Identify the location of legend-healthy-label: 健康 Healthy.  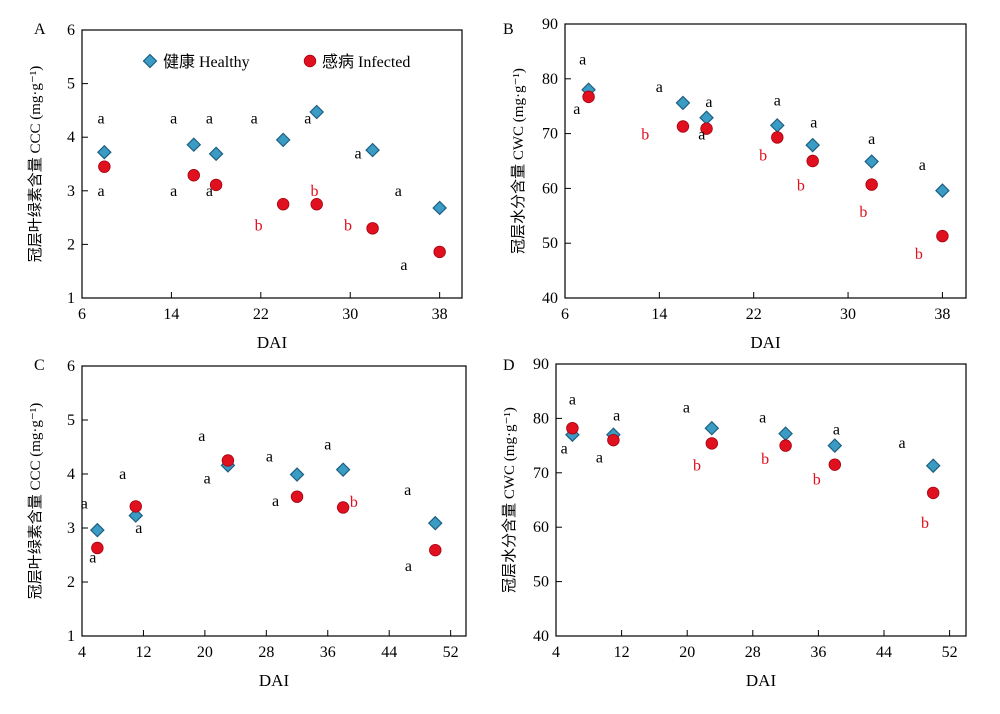
(206, 62).